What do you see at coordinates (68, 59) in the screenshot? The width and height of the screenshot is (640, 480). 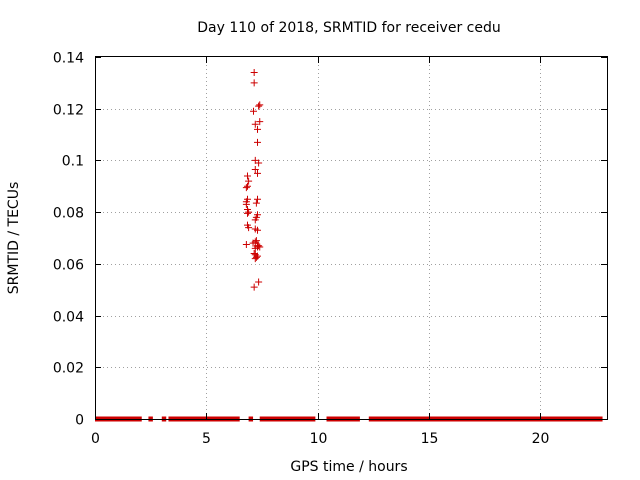 I see `y-tick-label: 0.14` at bounding box center [68, 59].